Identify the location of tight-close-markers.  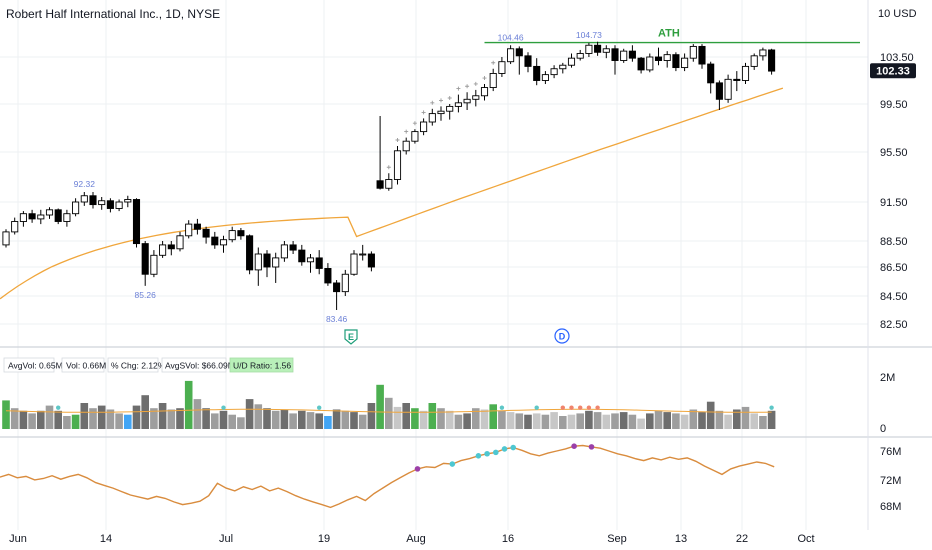
(441, 115).